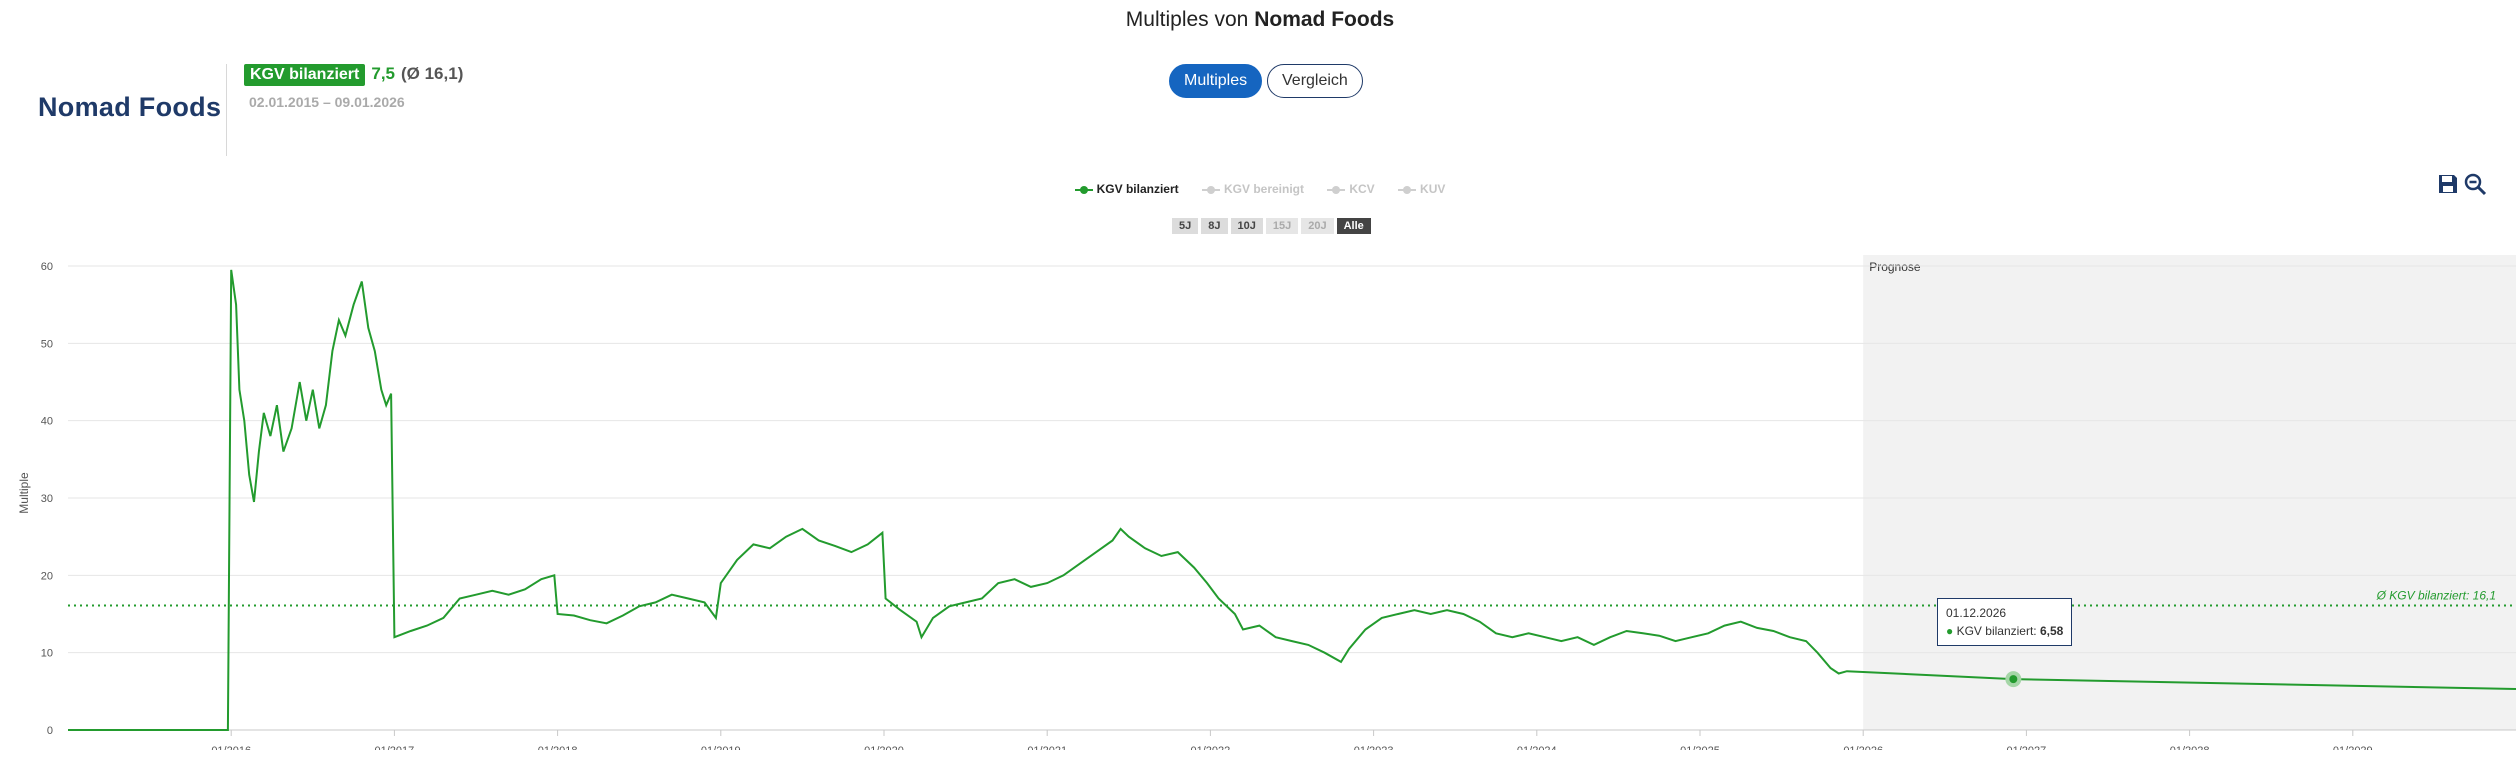 This screenshot has height=767, width=2520. What do you see at coordinates (1895, 267) in the screenshot?
I see `forecast-label: Prognose` at bounding box center [1895, 267].